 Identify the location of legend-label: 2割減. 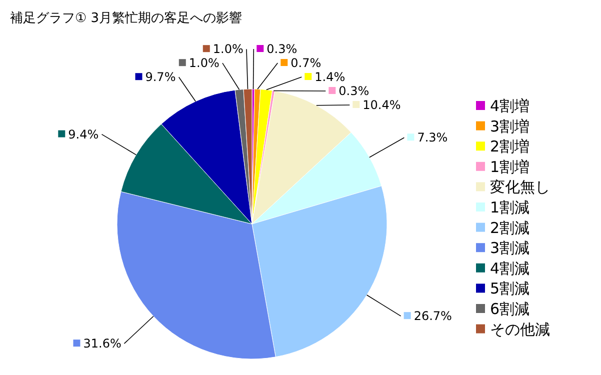
(510, 227).